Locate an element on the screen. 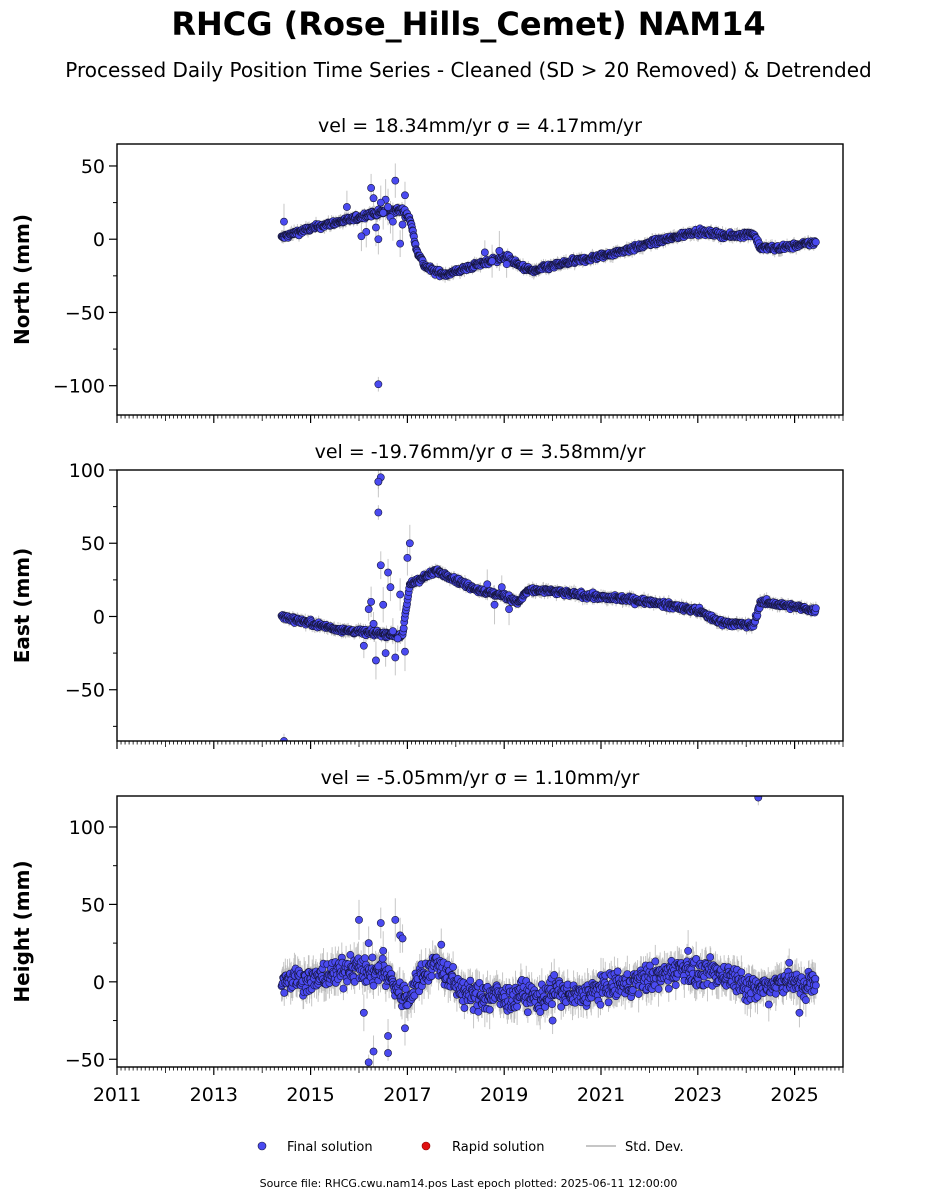  y-axis-label: North (mm) is located at coordinates (22, 279).